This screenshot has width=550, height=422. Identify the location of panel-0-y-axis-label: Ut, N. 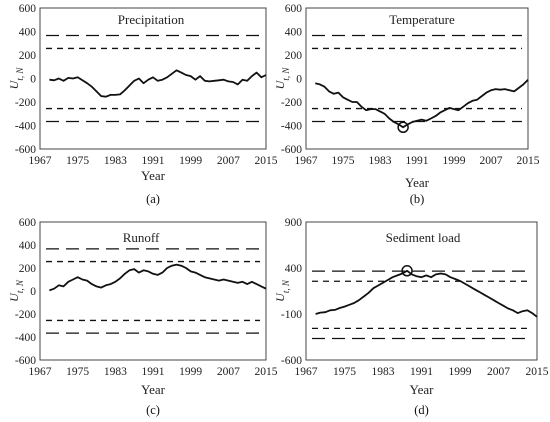
(16, 78).